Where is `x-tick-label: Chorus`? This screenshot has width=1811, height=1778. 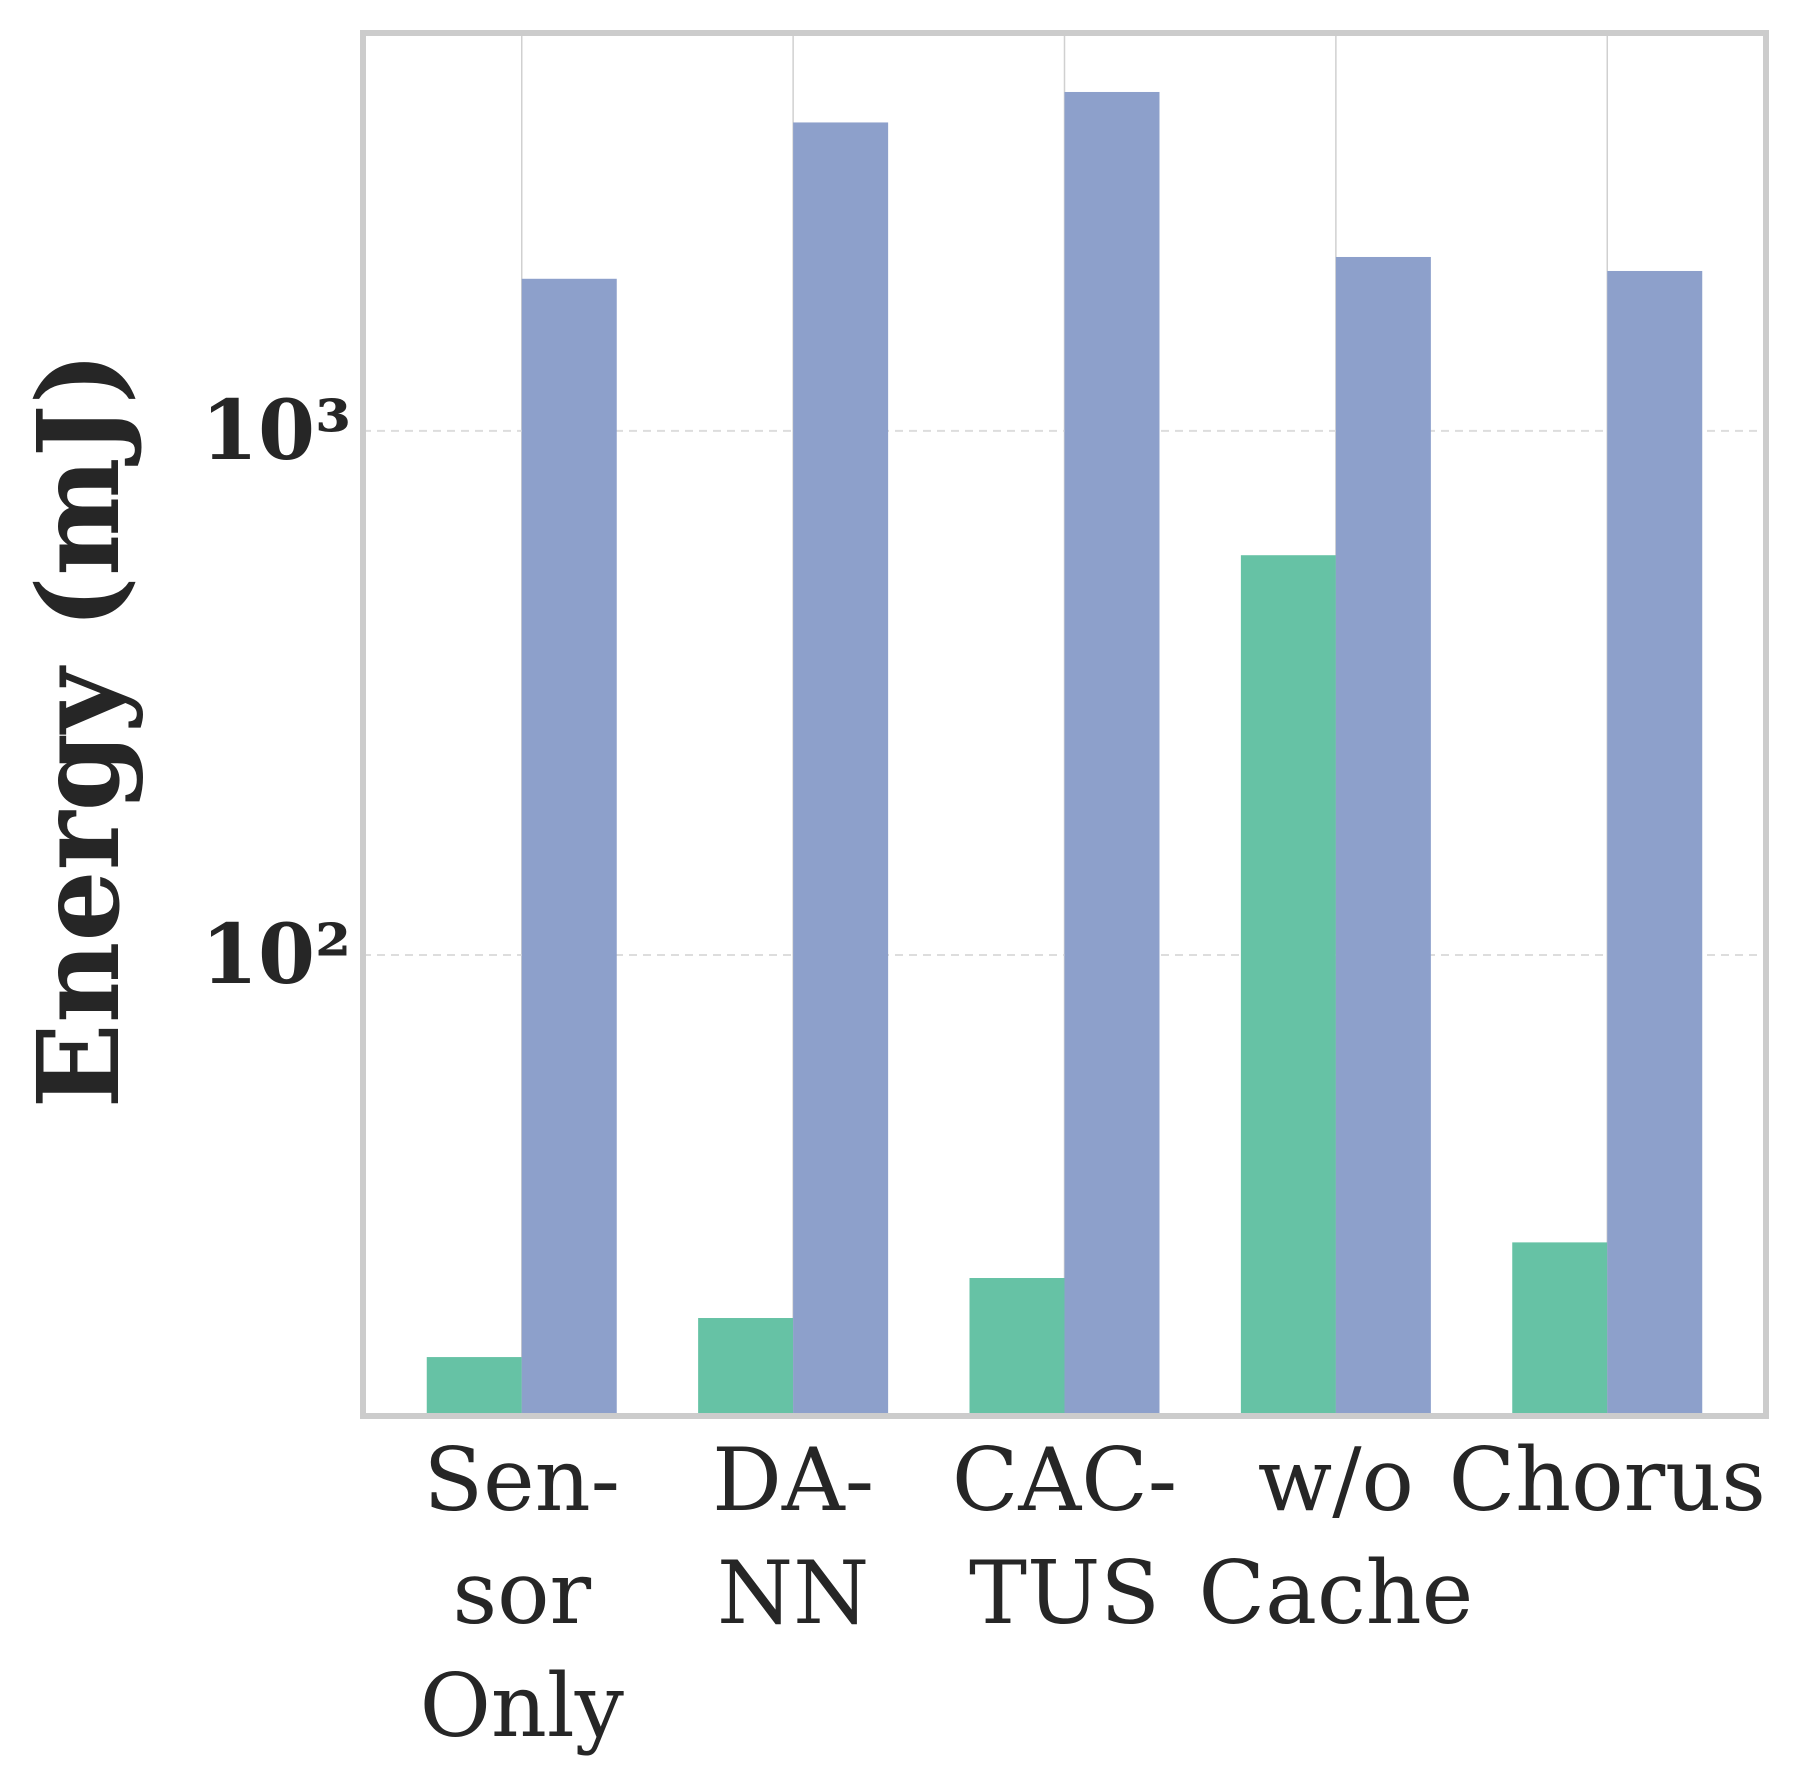
x-tick-label: Chorus is located at coordinates (1607, 1480).